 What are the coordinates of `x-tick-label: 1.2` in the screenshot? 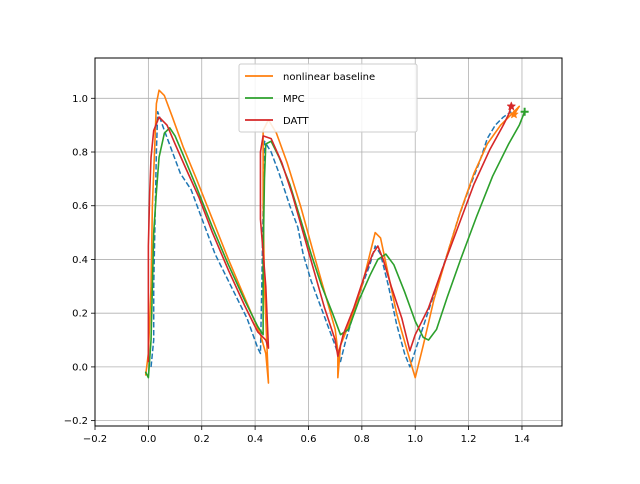 It's located at (469, 439).